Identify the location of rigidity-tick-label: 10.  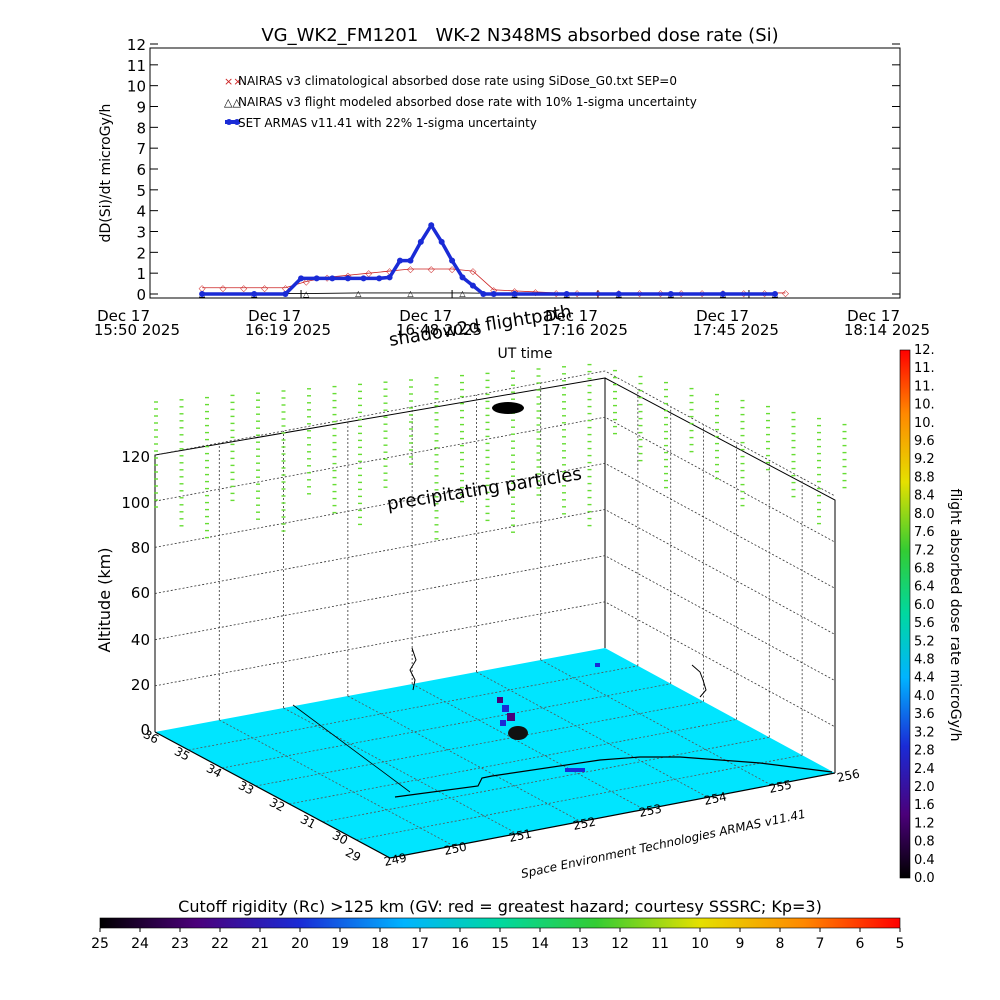
(700, 944).